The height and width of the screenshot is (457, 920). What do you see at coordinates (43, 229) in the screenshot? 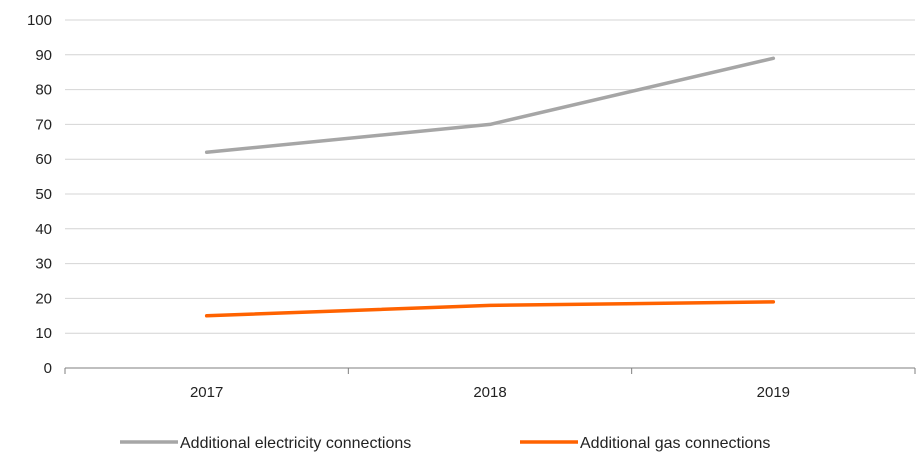
I see `y-tick-label: 40` at bounding box center [43, 229].